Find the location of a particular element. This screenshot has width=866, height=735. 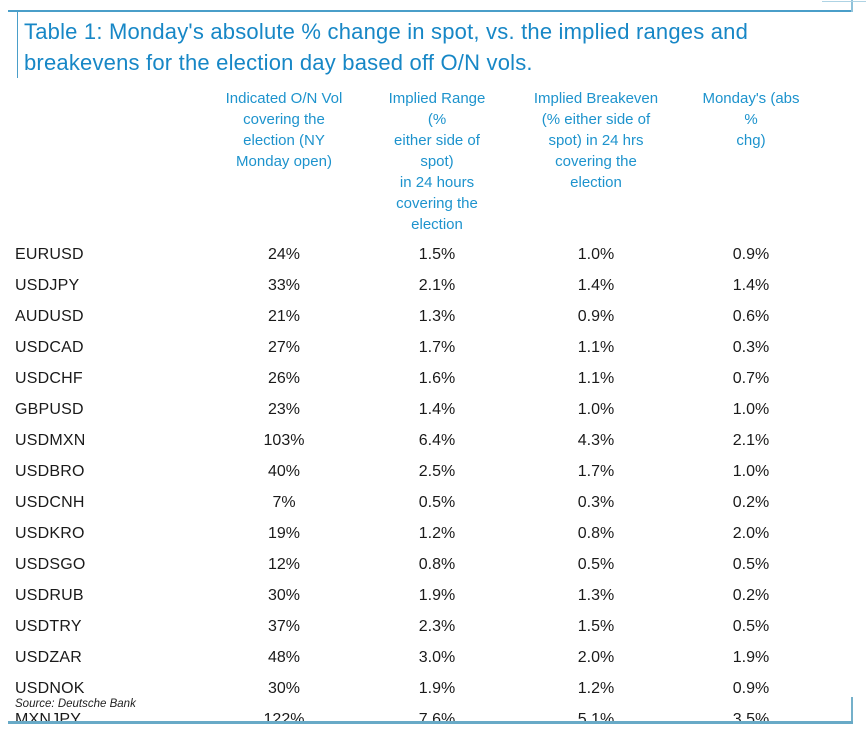

table-row: USDTRY 37% 2.3% 1.5% 0.5% is located at coordinates (433, 626).